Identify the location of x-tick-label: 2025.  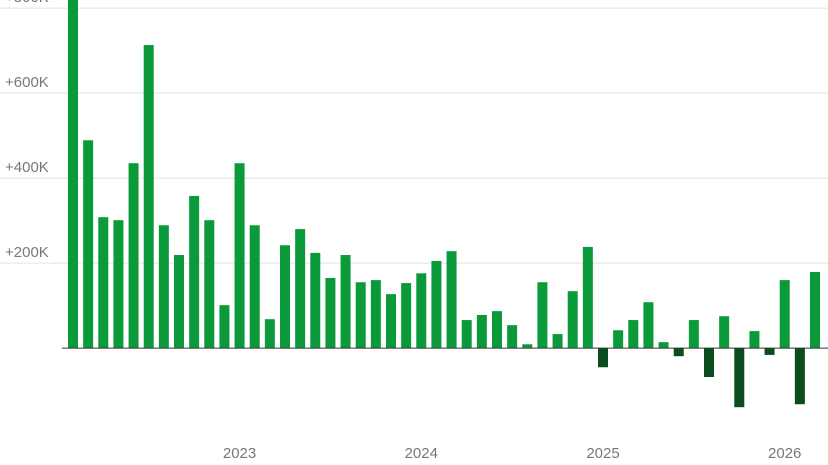
(602, 453).